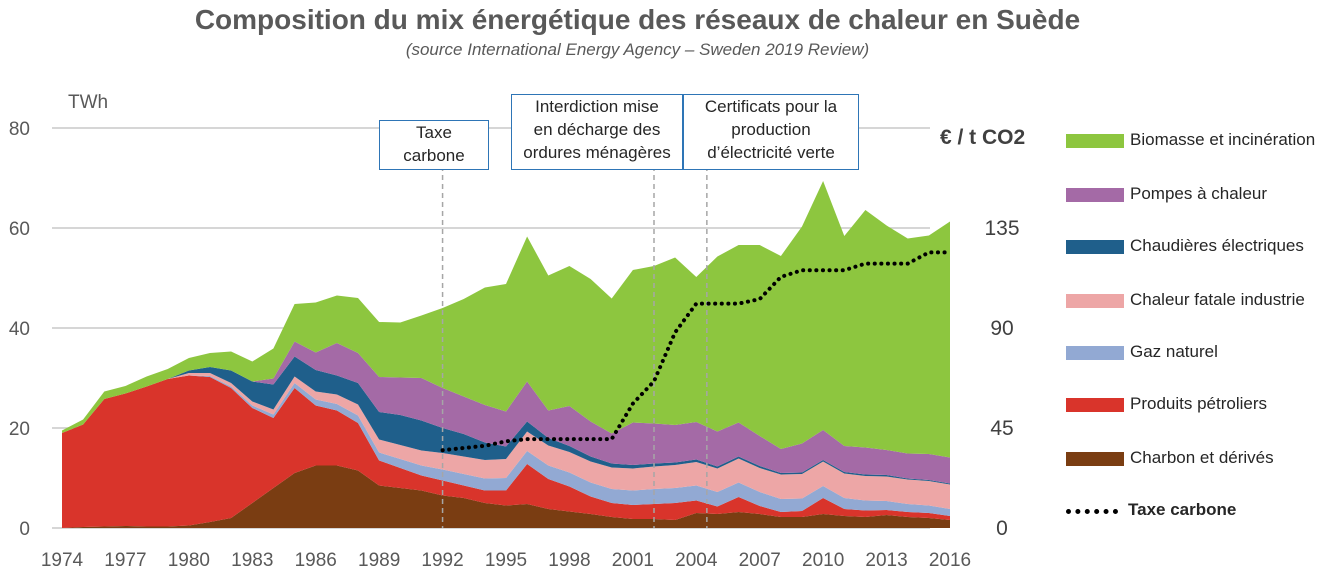 This screenshot has width=1344, height=586. What do you see at coordinates (24, 529) in the screenshot?
I see `y-tick-0: 0` at bounding box center [24, 529].